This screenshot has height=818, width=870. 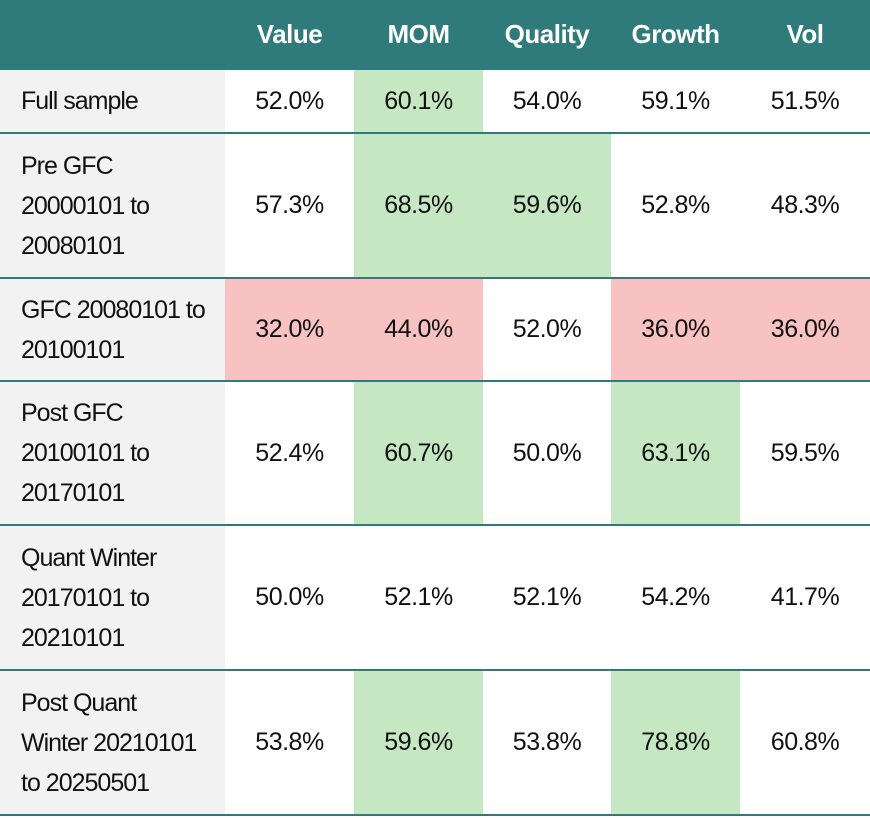 I want to click on value-cell: 68.5%, so click(x=418, y=205).